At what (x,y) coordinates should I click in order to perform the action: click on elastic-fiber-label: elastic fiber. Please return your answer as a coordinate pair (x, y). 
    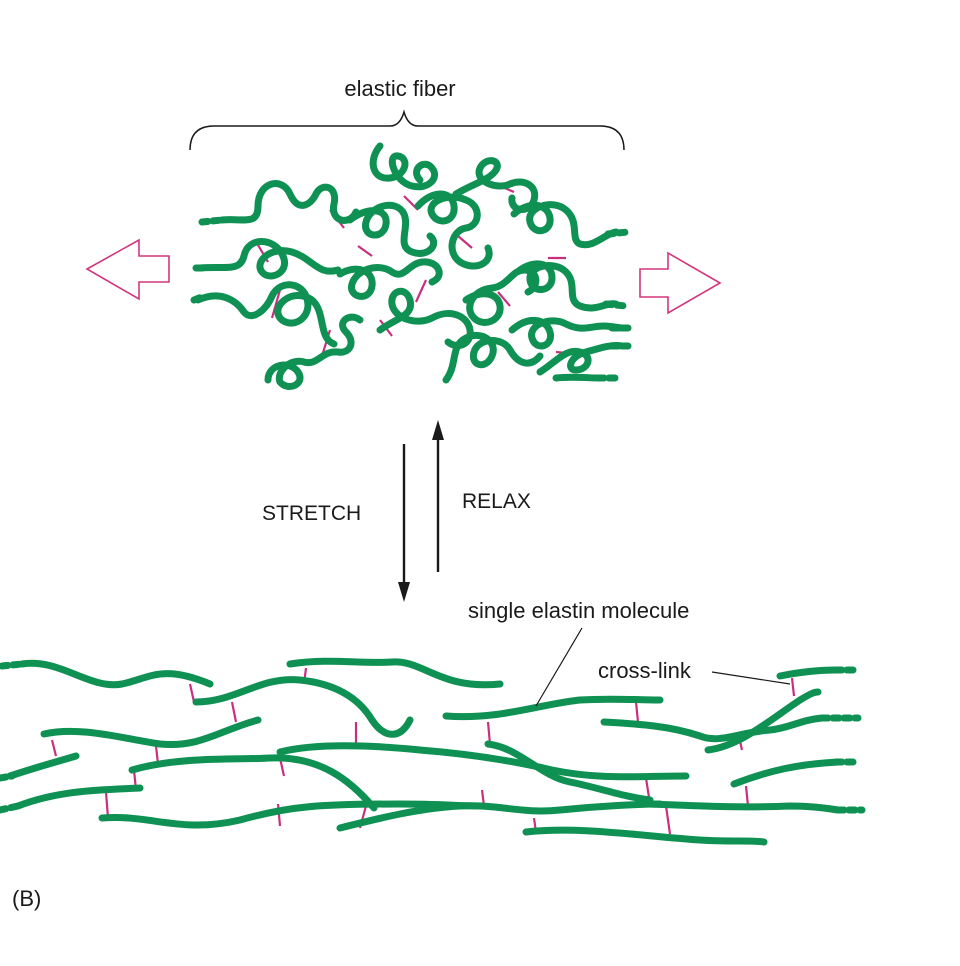
    Looking at the image, I should click on (399, 88).